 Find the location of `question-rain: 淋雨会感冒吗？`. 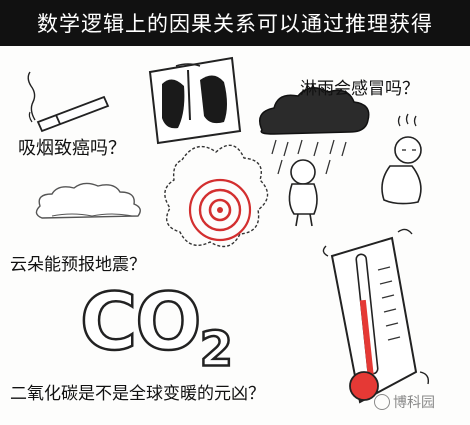

question-rain: 淋雨会感冒吗？ is located at coordinates (359, 89).